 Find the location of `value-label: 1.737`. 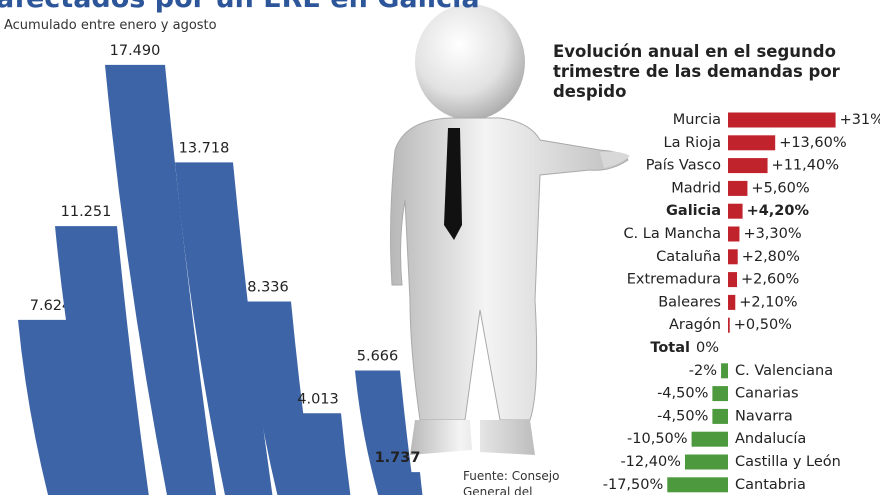

value-label: 1.737 is located at coordinates (398, 458).